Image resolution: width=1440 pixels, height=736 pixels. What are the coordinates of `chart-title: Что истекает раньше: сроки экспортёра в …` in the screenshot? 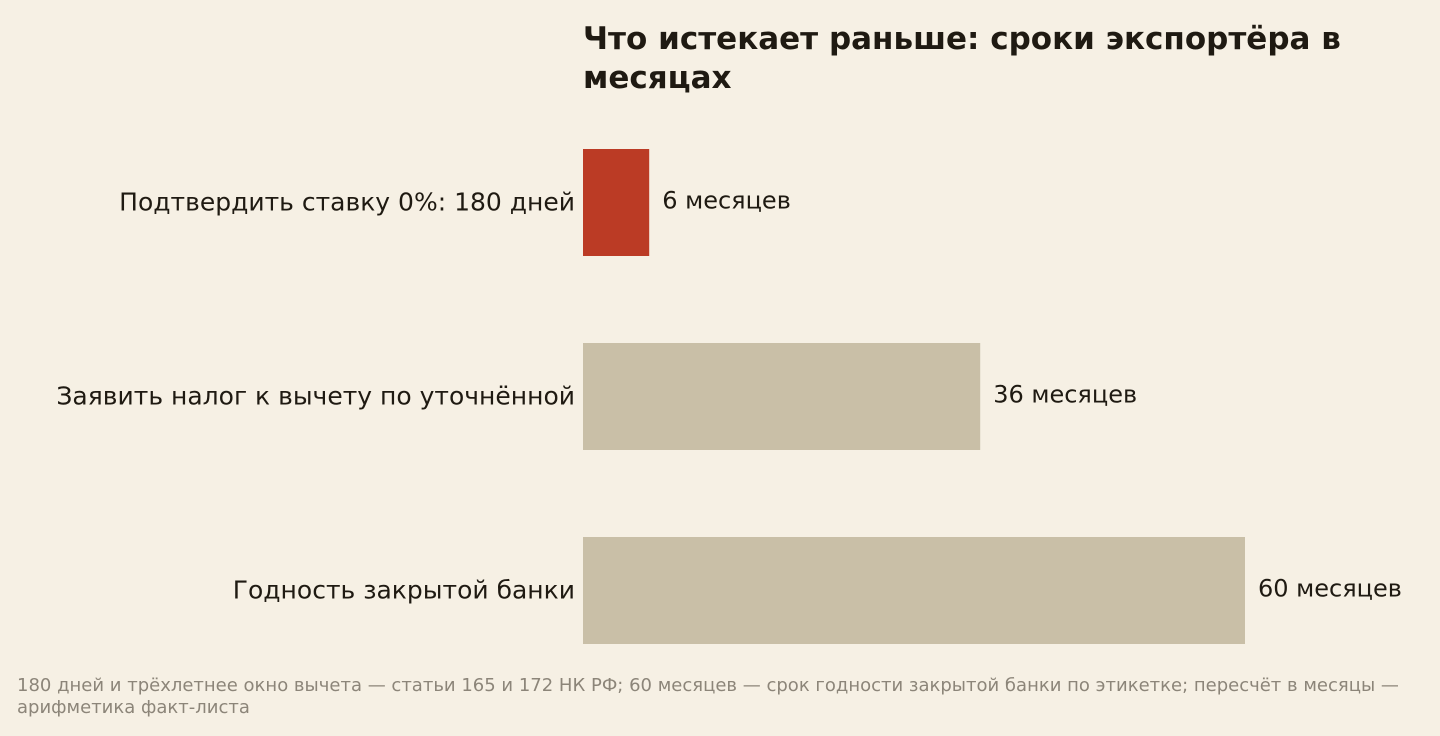 It's located at (962, 58).